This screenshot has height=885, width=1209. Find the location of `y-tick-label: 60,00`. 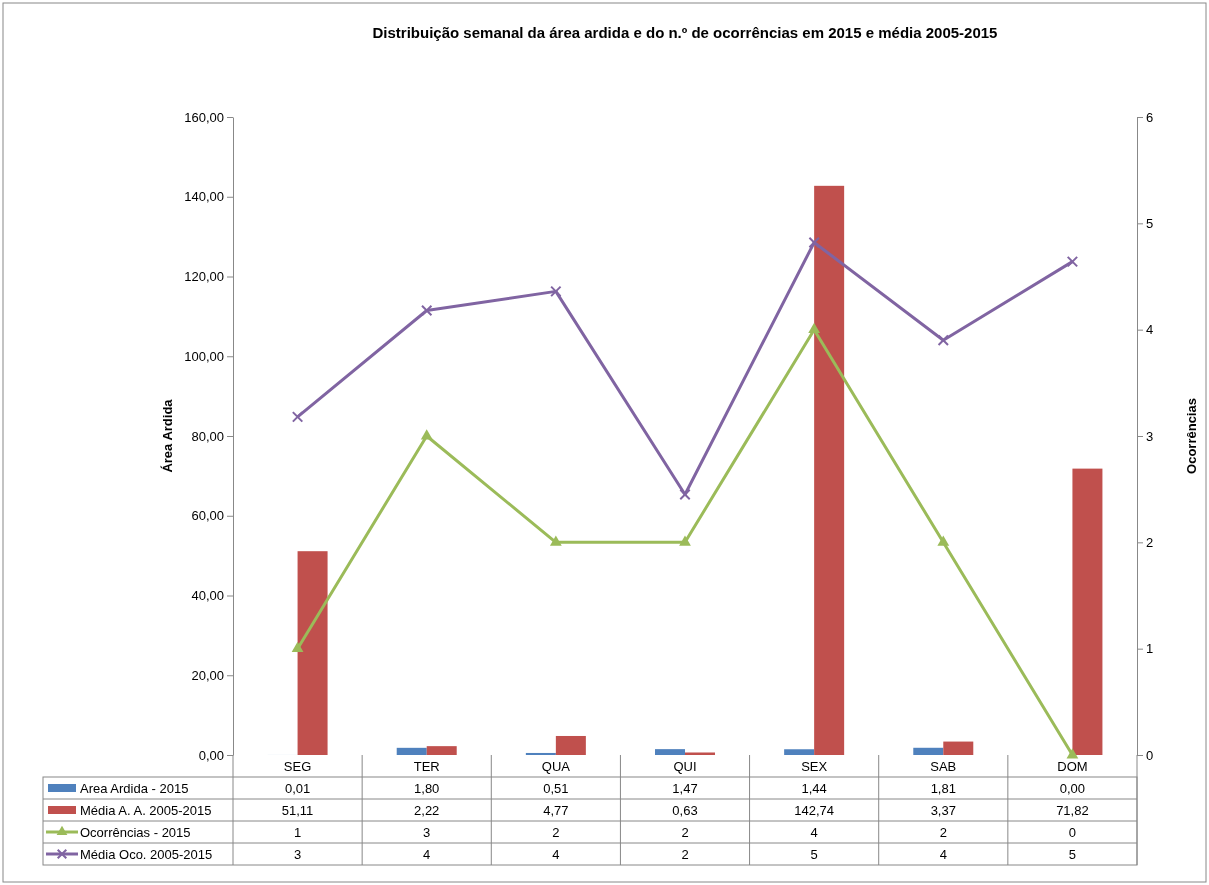

y-tick-label: 60,00 is located at coordinates (207, 516).